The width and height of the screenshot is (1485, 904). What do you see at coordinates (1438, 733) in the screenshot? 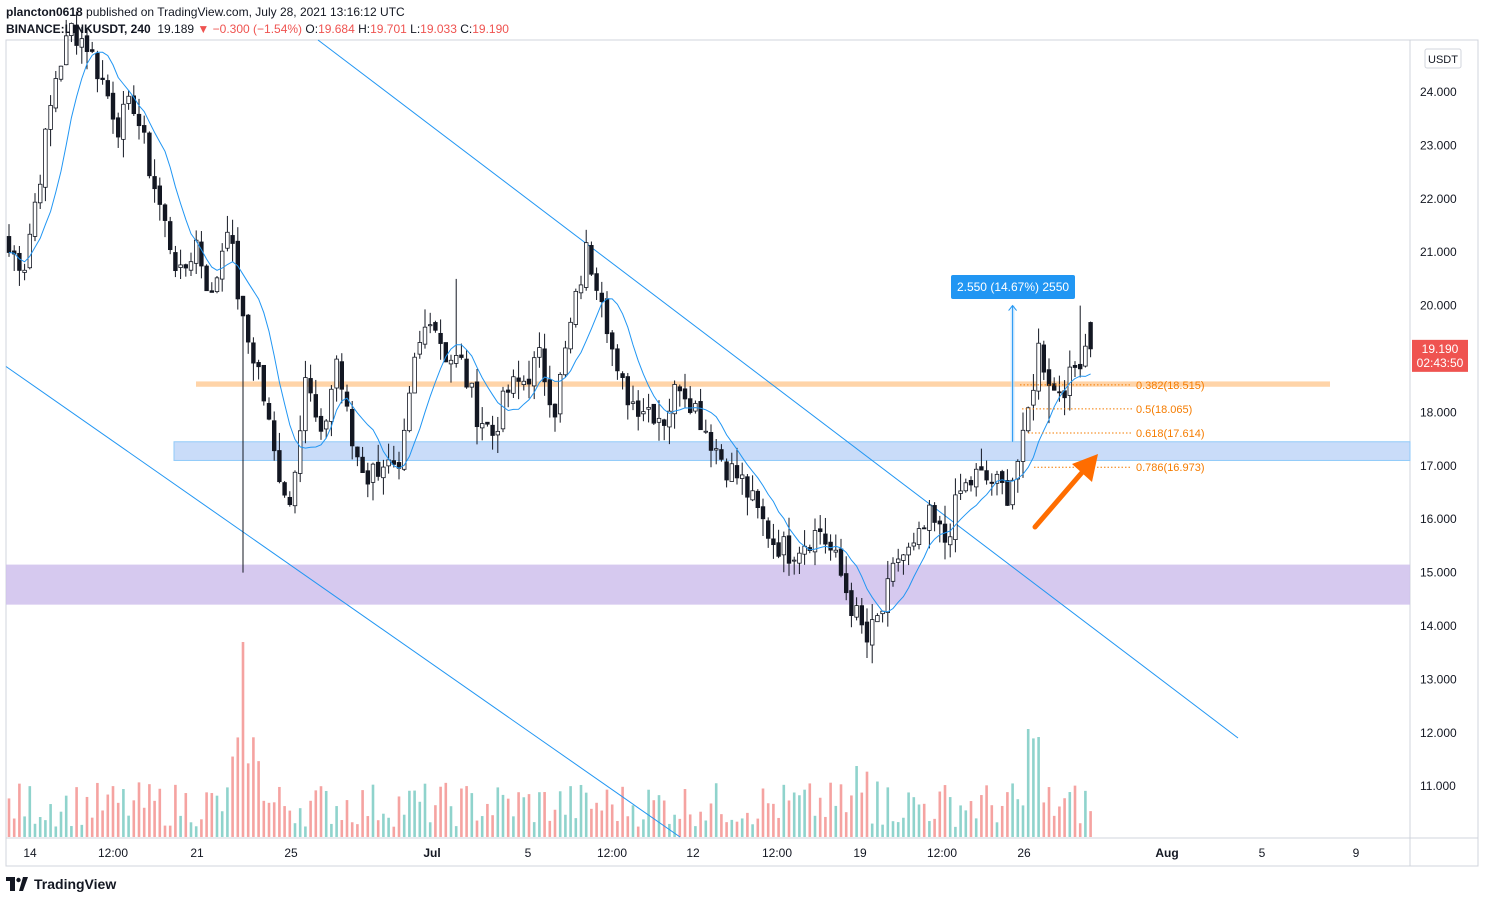
I see `y-tick-label: 12.000` at bounding box center [1438, 733].